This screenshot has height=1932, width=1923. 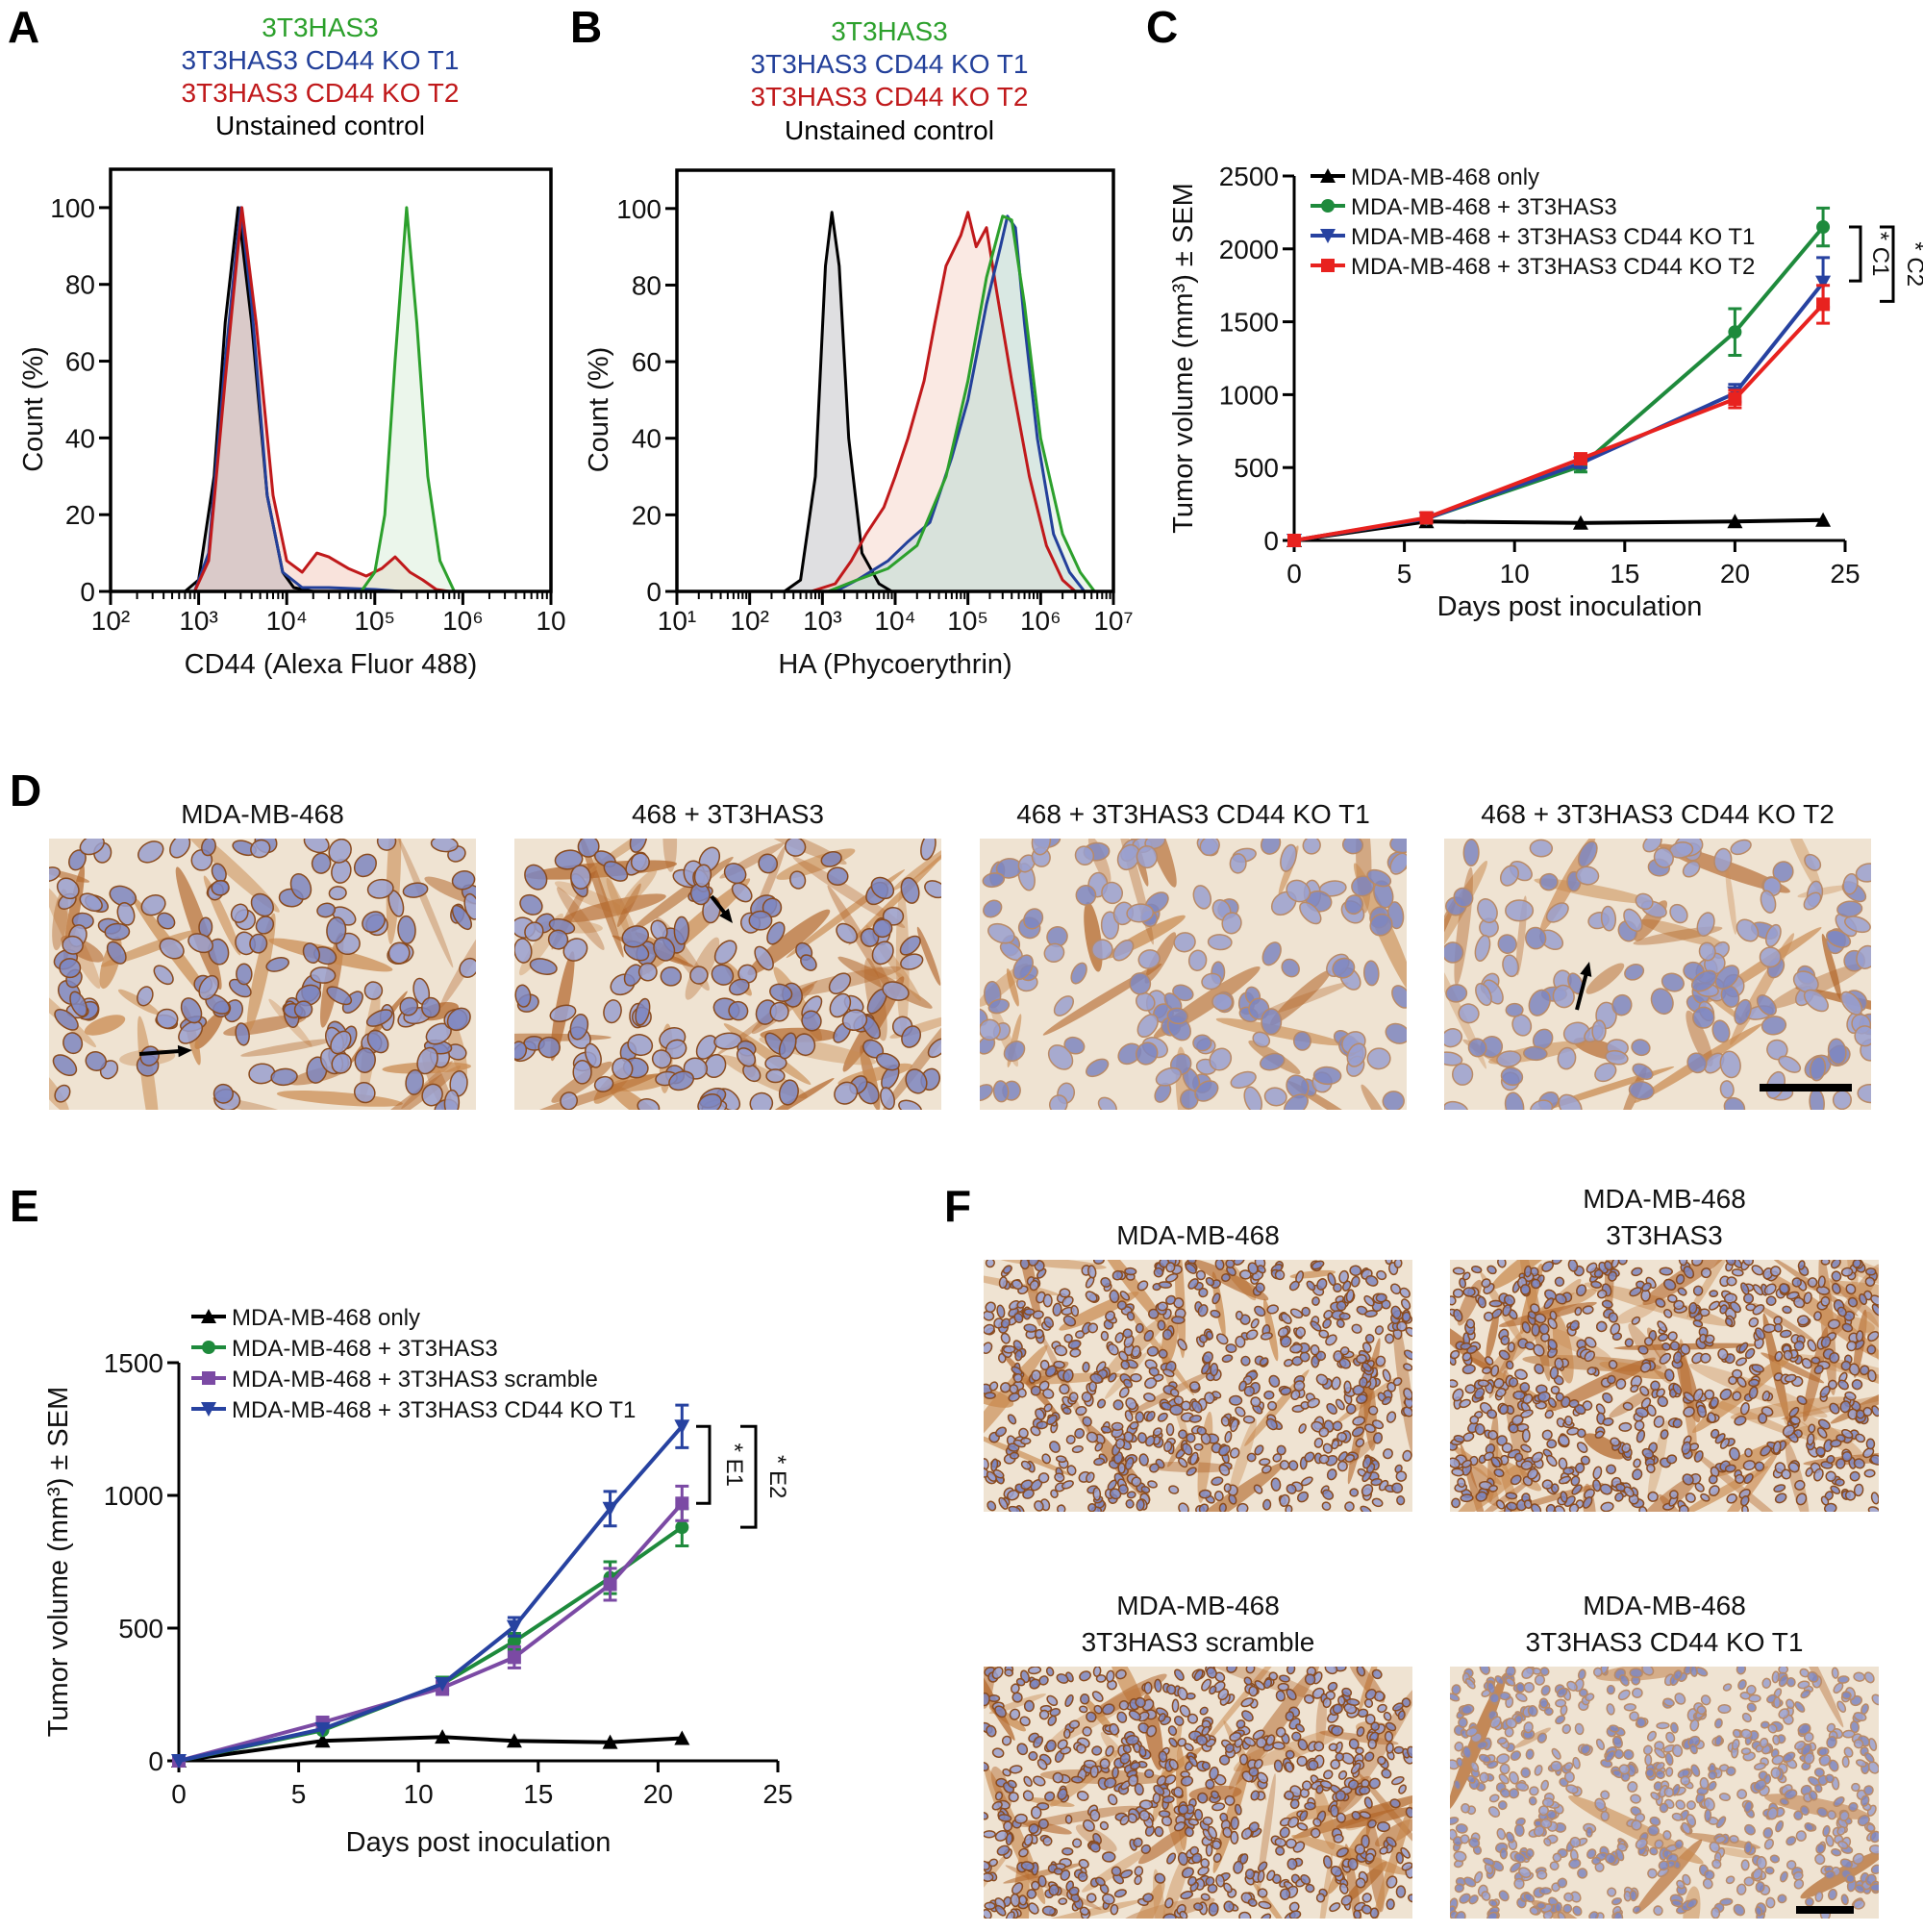 I want to click on x-tick-label: 10⁶, so click(x=1040, y=621).